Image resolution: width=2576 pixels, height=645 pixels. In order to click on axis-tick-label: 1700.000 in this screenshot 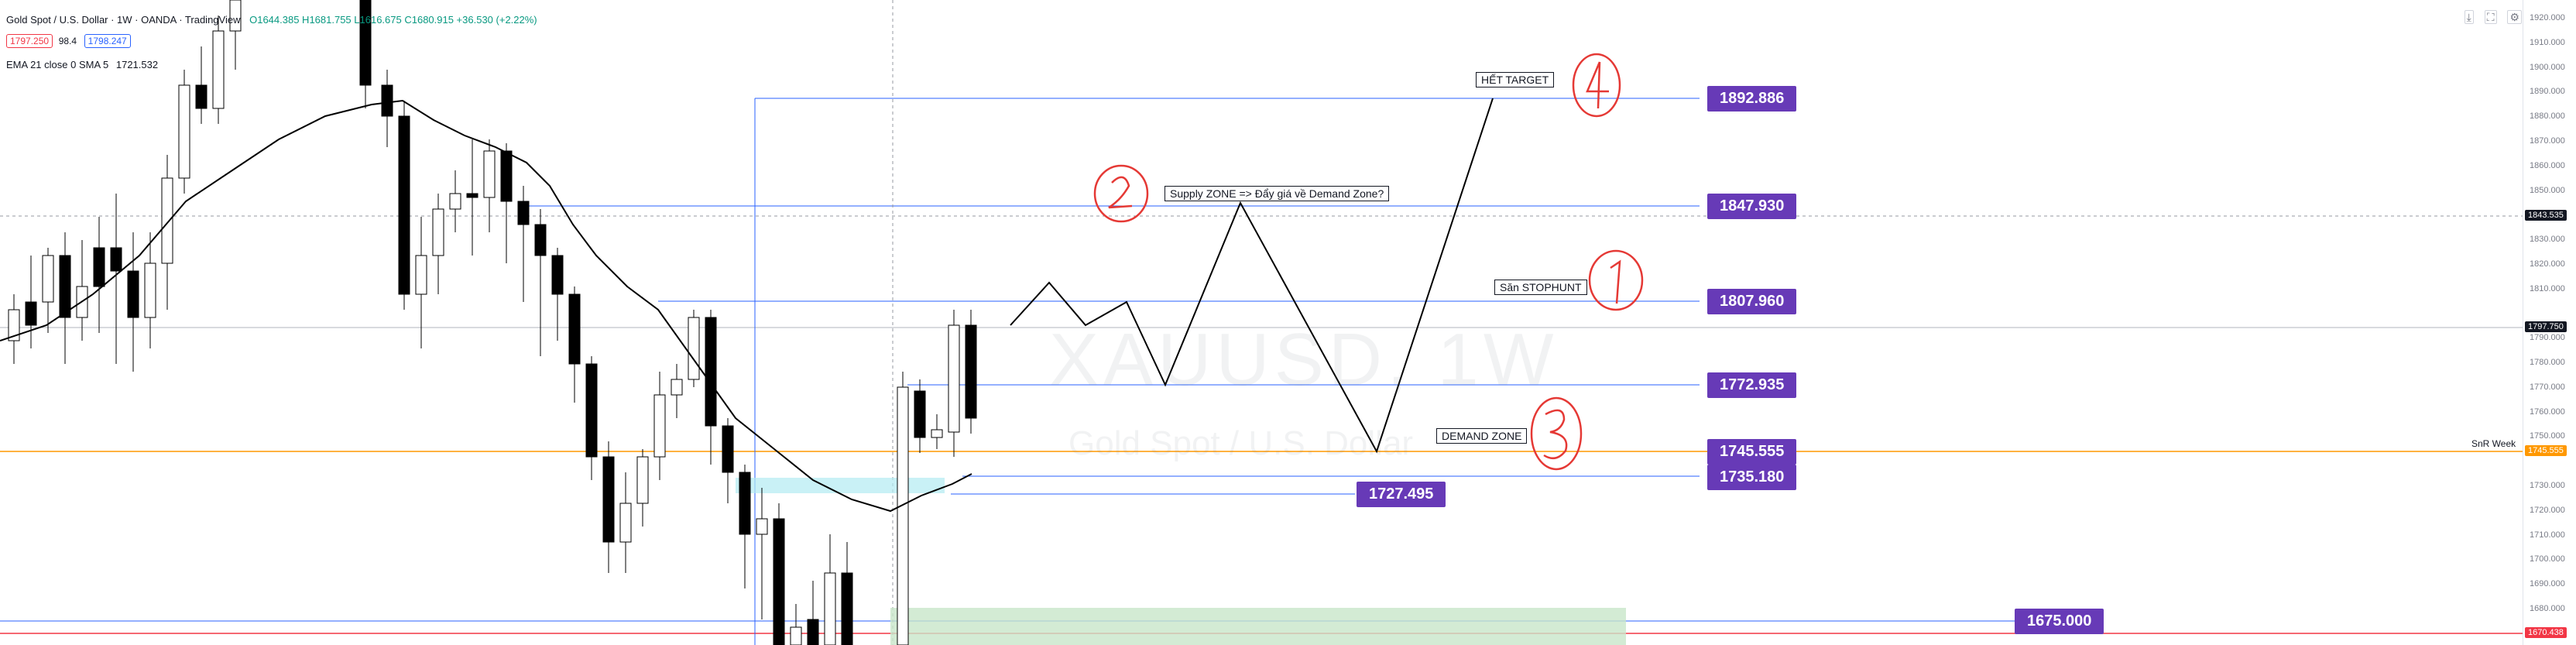, I will do `click(2547, 559)`.